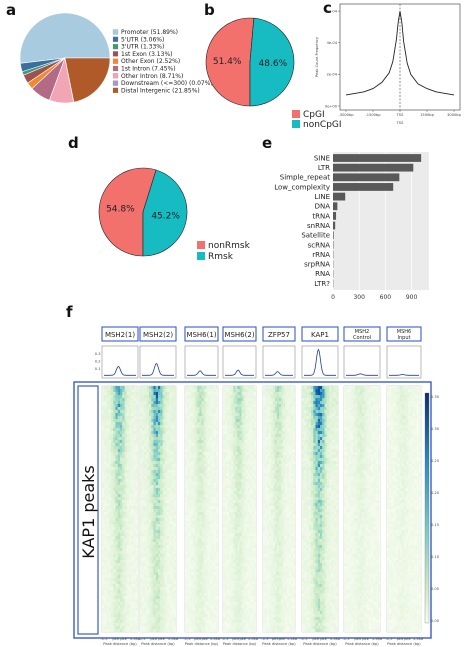  Describe the element at coordinates (272, 62) in the screenshot. I see `pie-slice` at that location.